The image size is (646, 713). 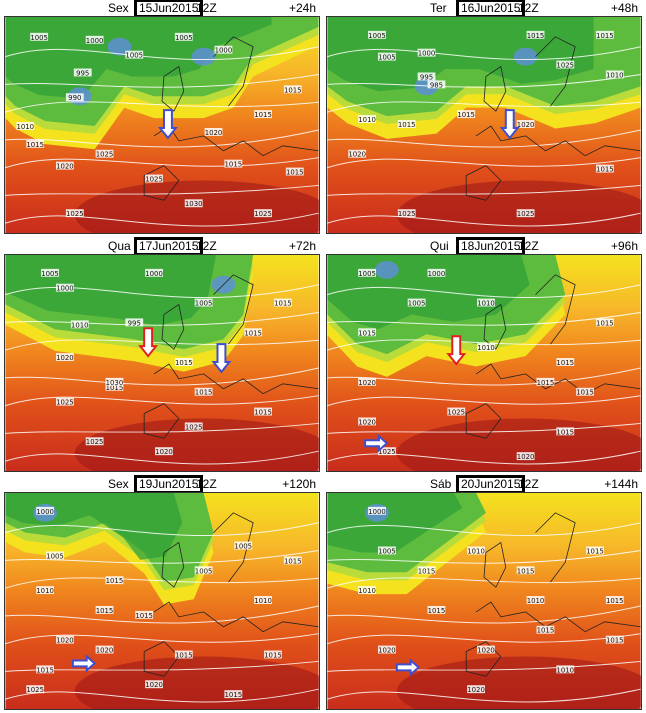 What do you see at coordinates (134, 322) in the screenshot?
I see `isobar-label: 995` at bounding box center [134, 322].